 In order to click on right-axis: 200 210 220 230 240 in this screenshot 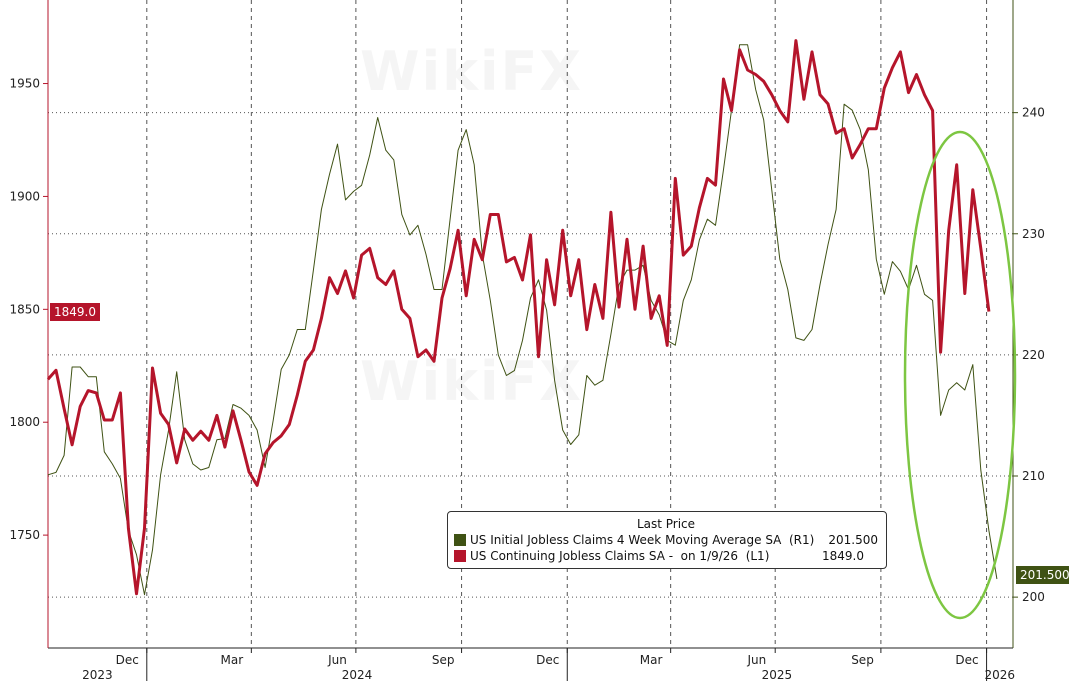, I will do `click(1028, 324)`.